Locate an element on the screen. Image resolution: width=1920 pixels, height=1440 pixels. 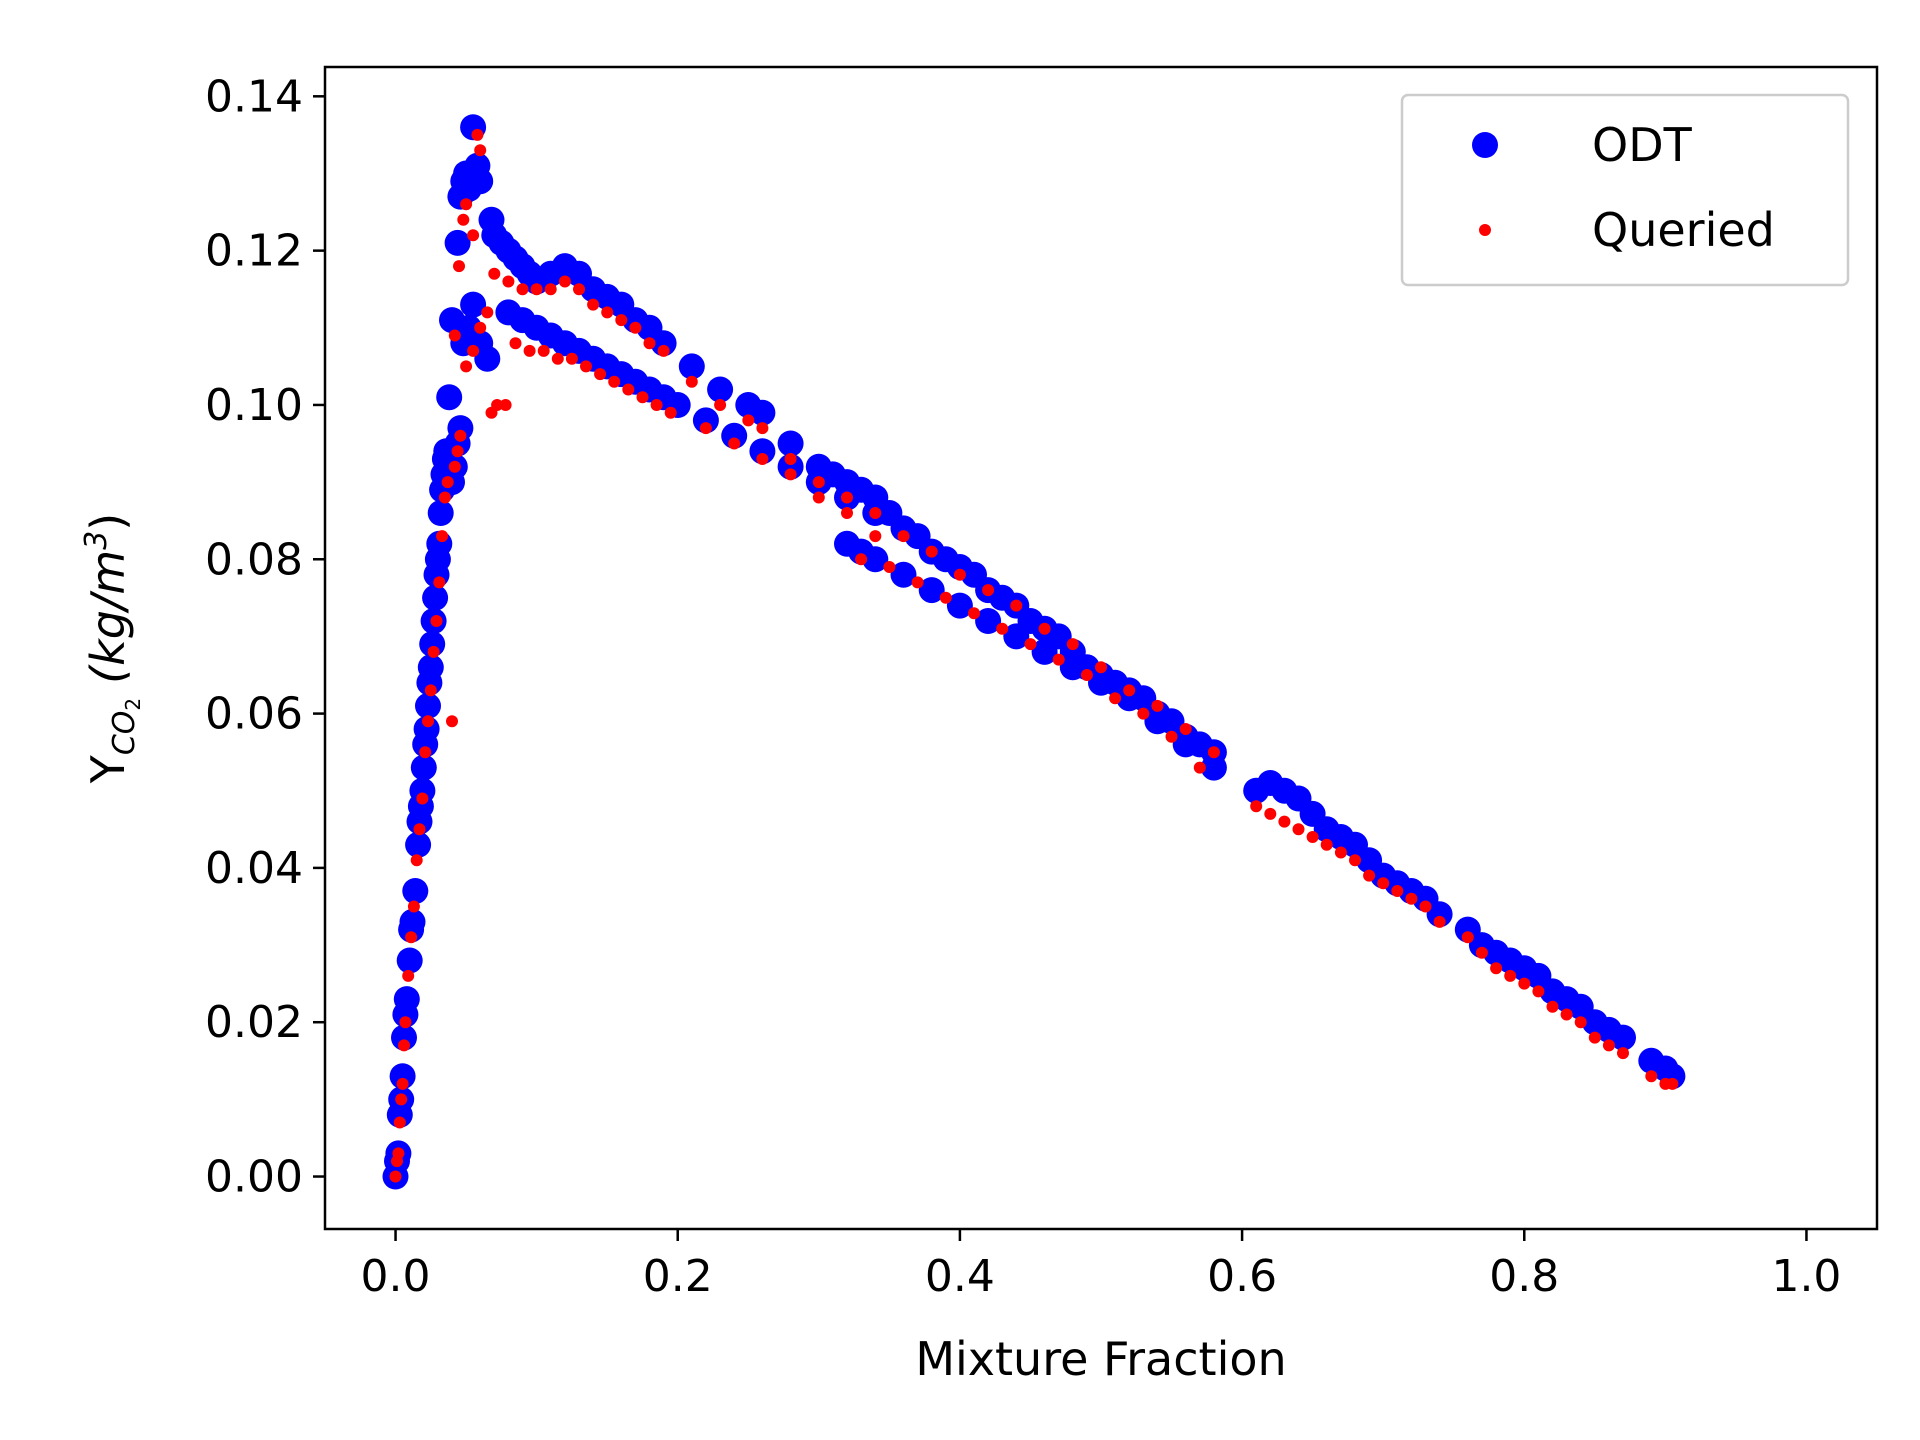
y-tick-label: 0.12 is located at coordinates (254, 251).